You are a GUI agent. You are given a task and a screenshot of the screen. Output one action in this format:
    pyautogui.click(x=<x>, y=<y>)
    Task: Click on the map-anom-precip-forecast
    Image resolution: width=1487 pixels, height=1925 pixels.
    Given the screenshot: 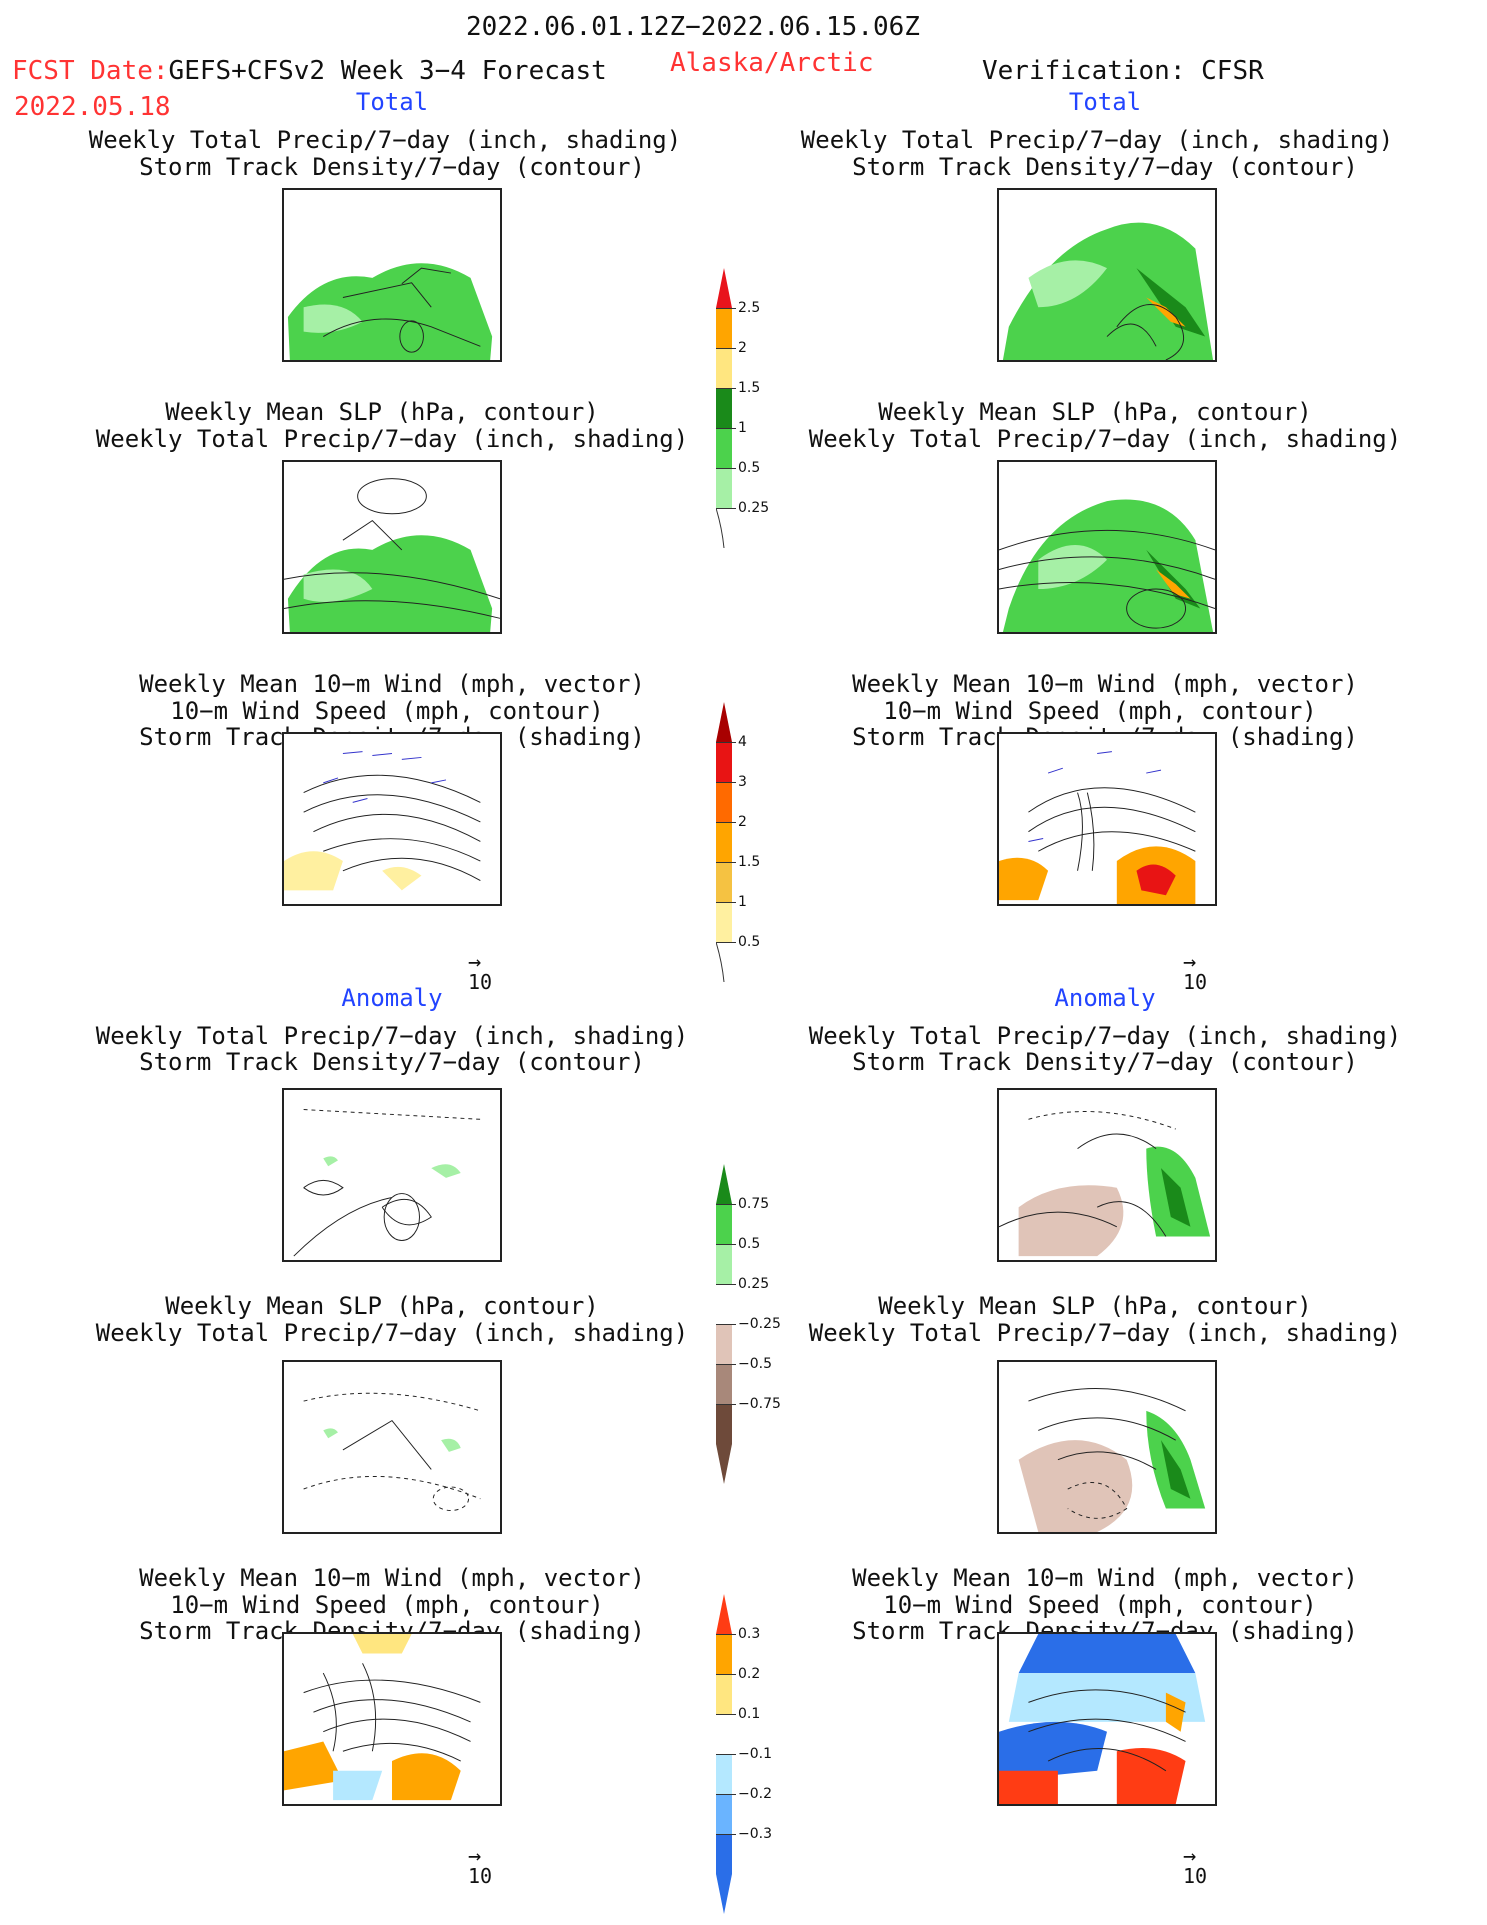 What is the action you would take?
    pyautogui.click(x=392, y=1175)
    